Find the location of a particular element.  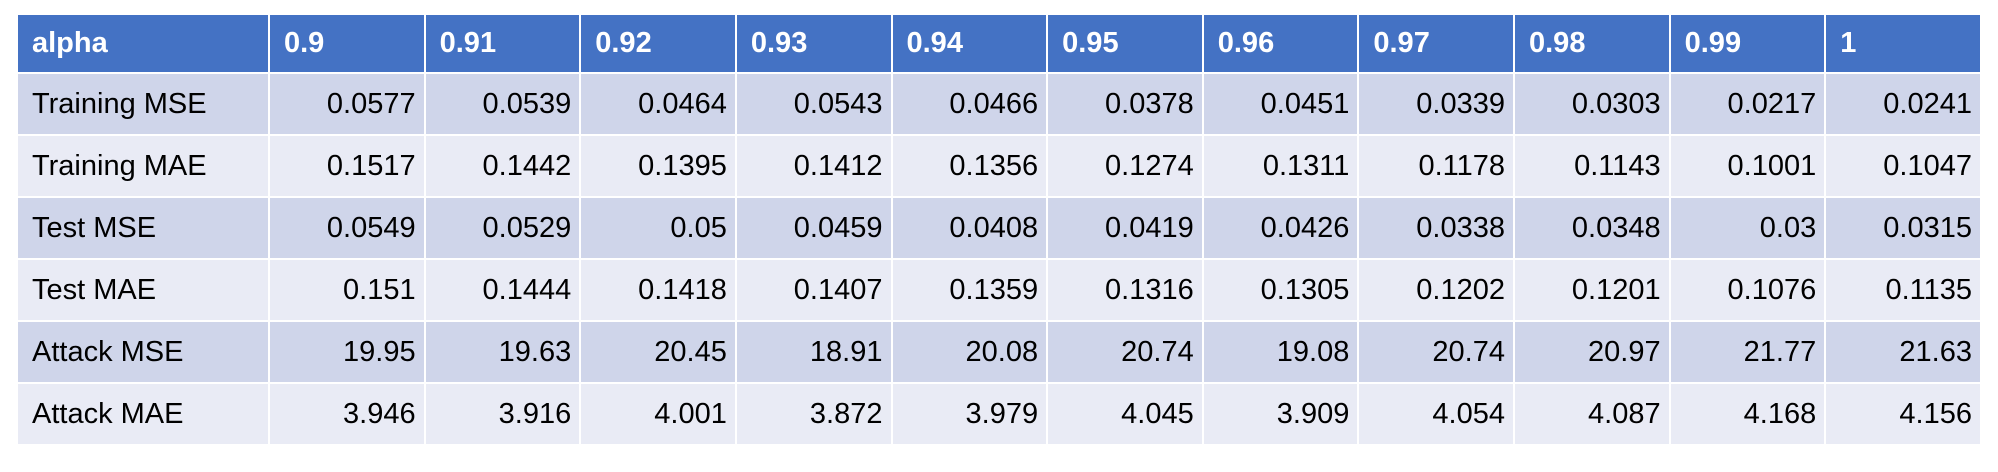

value-cell: 21.63 is located at coordinates (1903, 352).